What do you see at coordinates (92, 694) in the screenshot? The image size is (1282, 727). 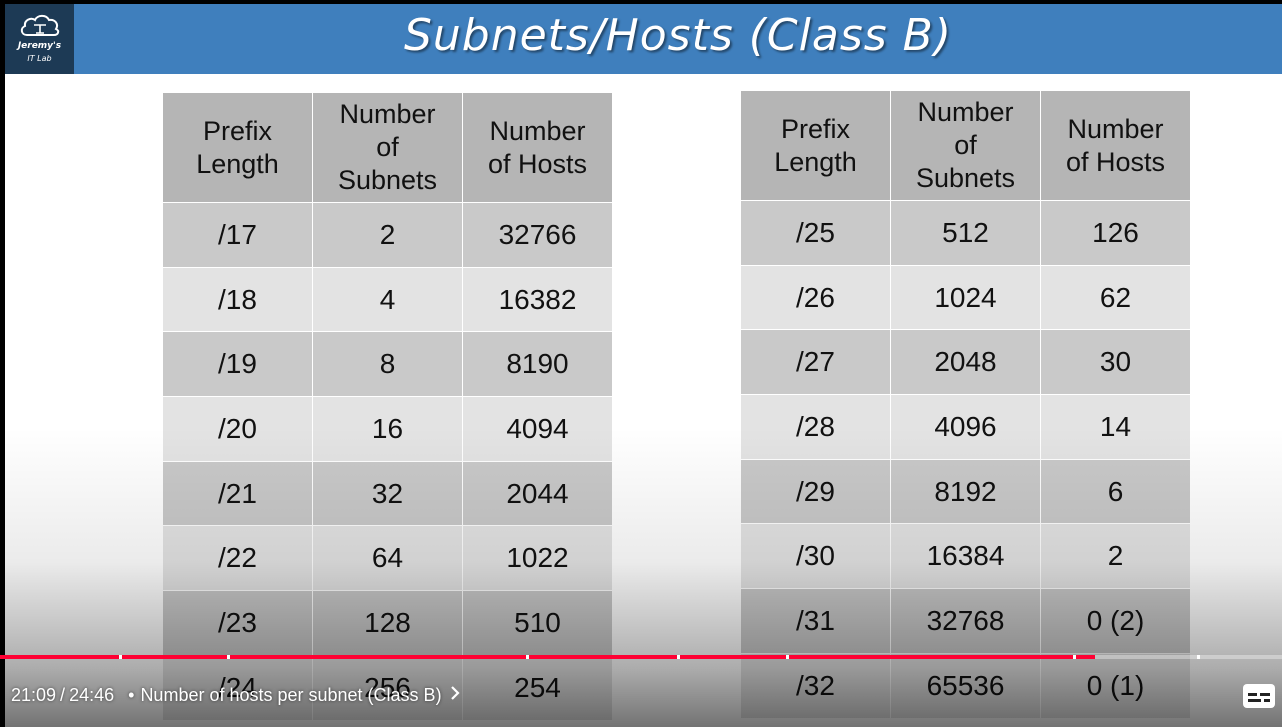 I see `duration: 24:46` at bounding box center [92, 694].